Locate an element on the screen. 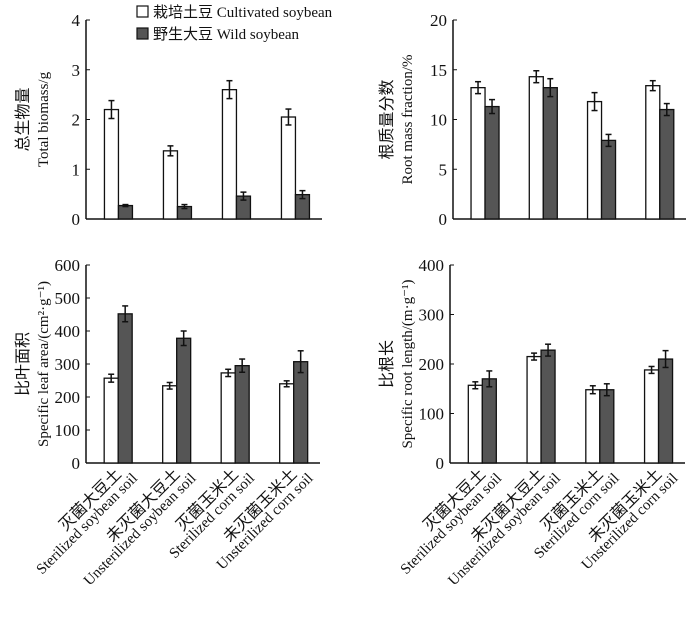 The image size is (700, 626). y-tick-label: 600 is located at coordinates (68, 265).